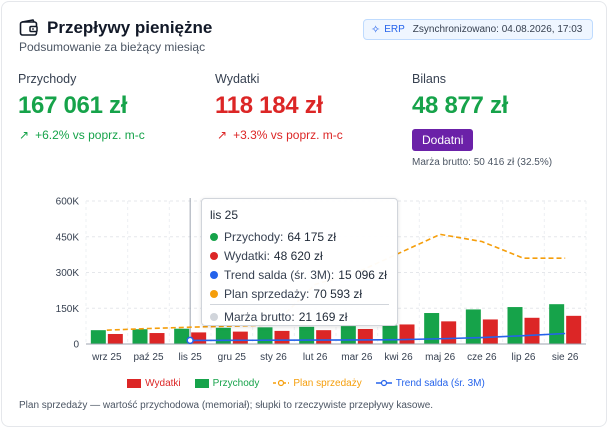 The image size is (608, 430). Describe the element at coordinates (565, 357) in the screenshot. I see `x-tick-label: sie 26` at that location.